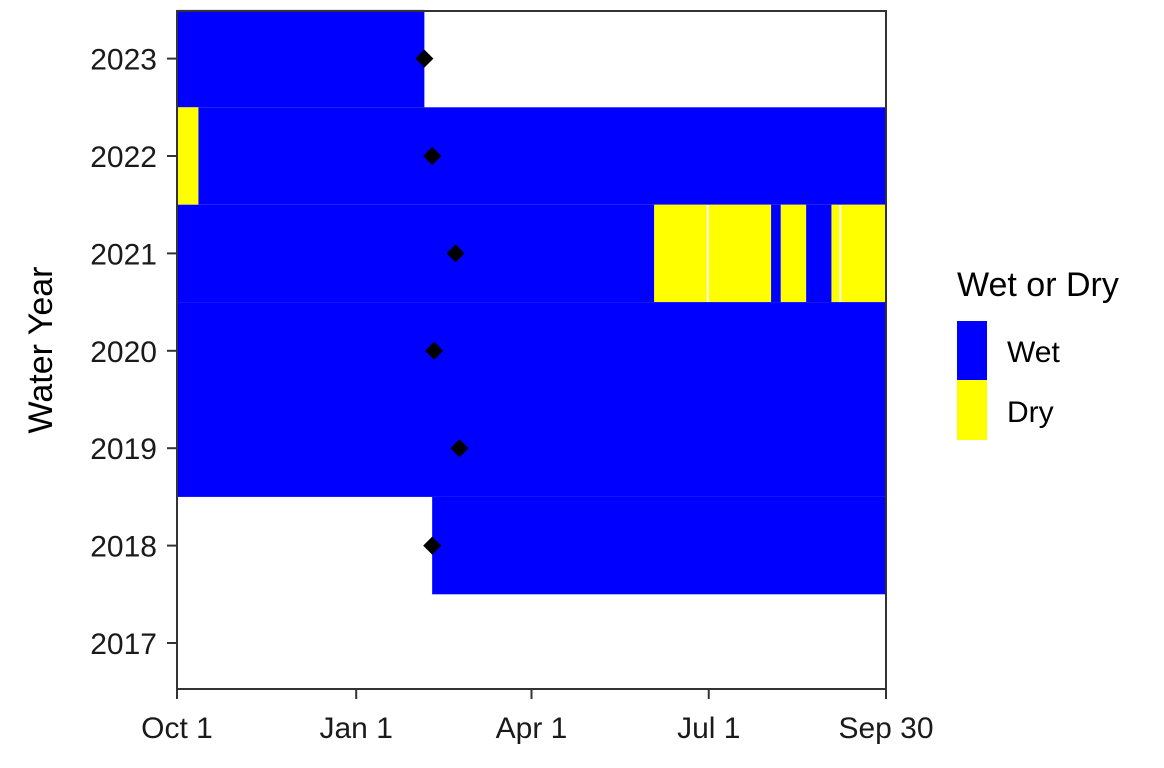 The width and height of the screenshot is (1164, 768). I want to click on y-tick-label-2019: 2019, so click(123, 449).